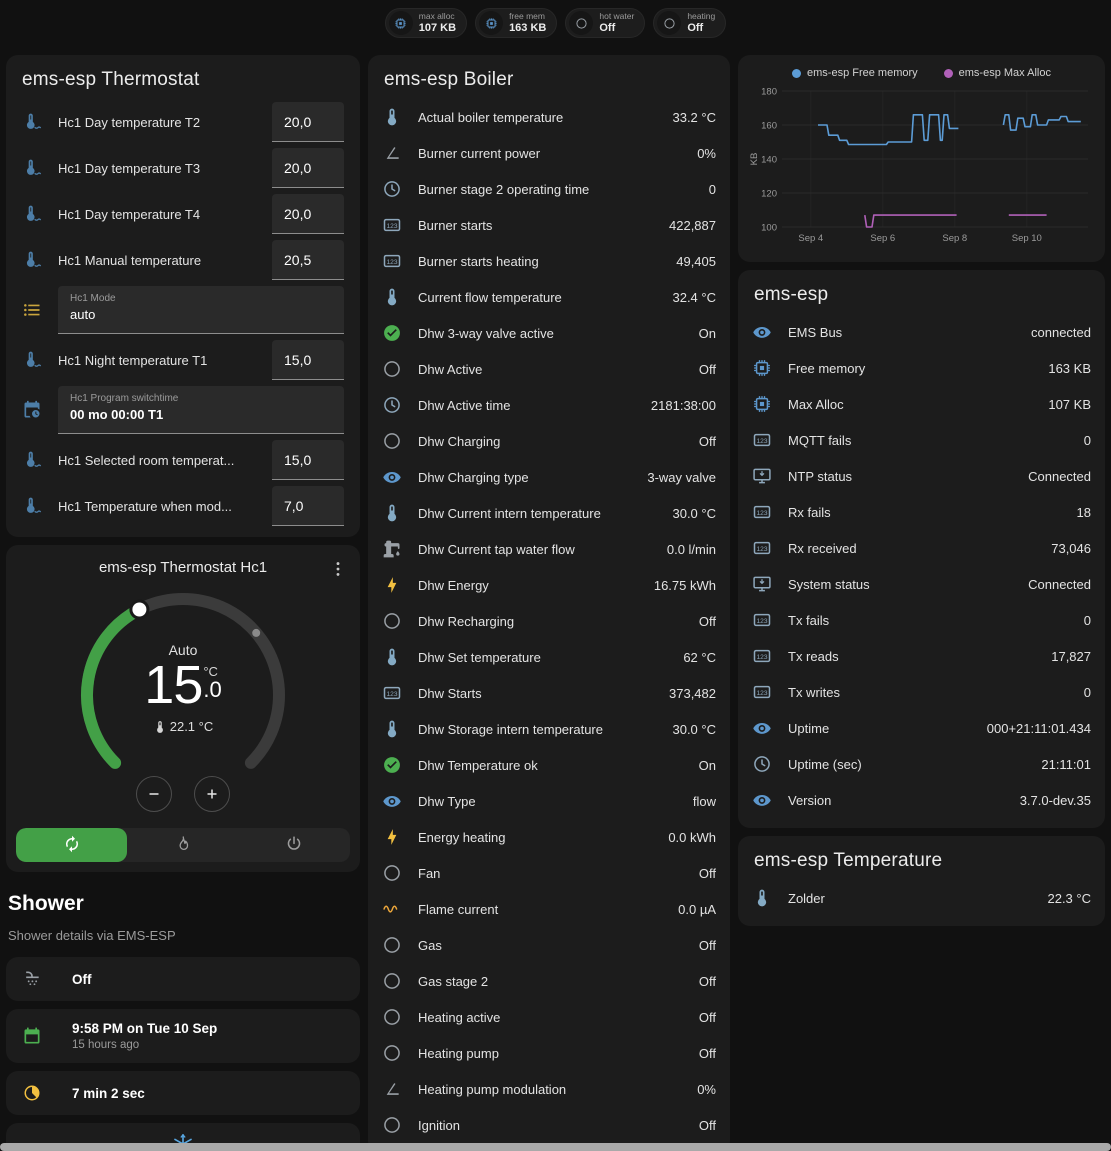  I want to click on entity-row: Burner current power 0%, so click(549, 153).